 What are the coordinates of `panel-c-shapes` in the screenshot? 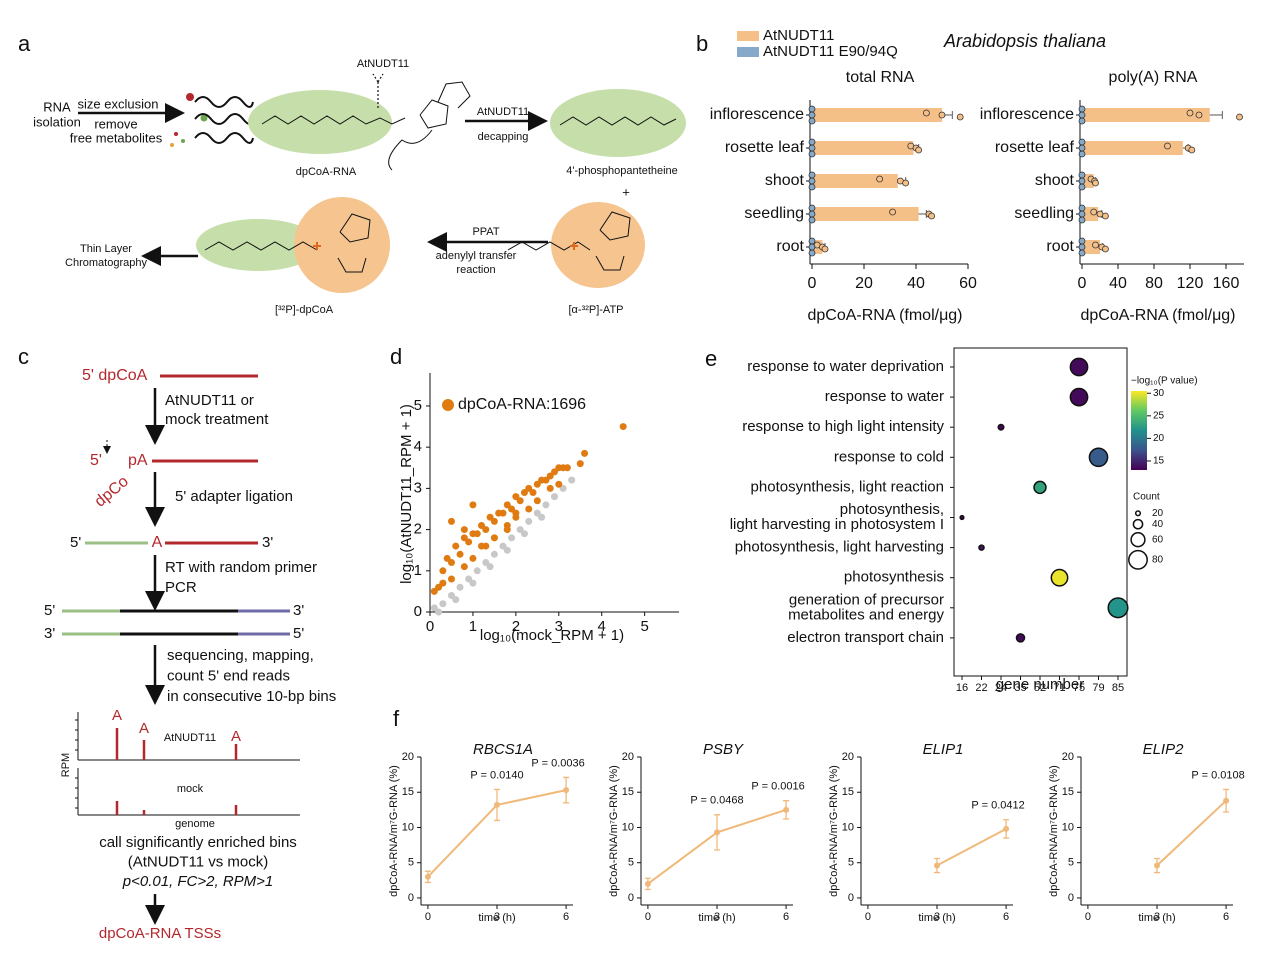 It's located at (181, 649).